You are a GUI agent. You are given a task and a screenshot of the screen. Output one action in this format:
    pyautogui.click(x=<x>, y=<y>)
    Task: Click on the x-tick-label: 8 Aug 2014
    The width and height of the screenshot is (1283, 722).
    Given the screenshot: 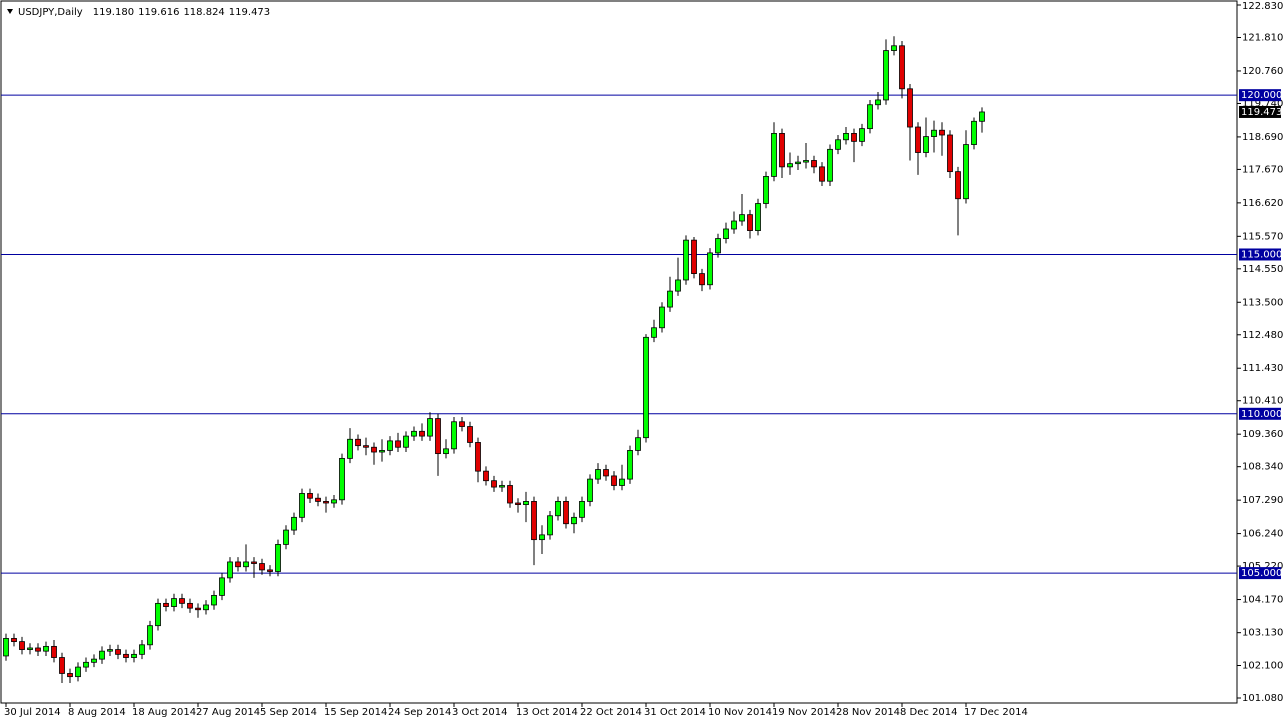 What is the action you would take?
    pyautogui.click(x=97, y=712)
    